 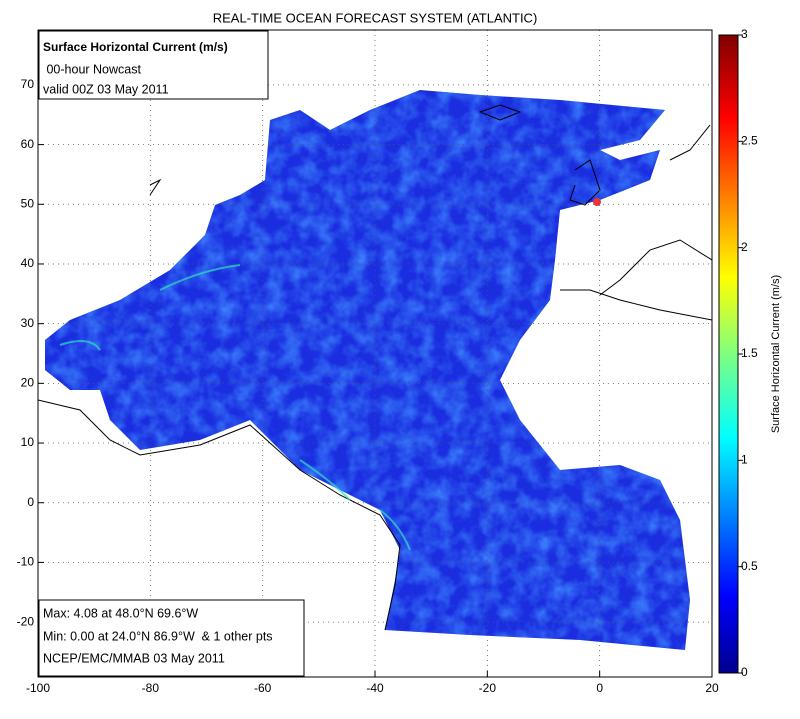 I want to click on y-tick-label: -20, so click(x=26, y=621).